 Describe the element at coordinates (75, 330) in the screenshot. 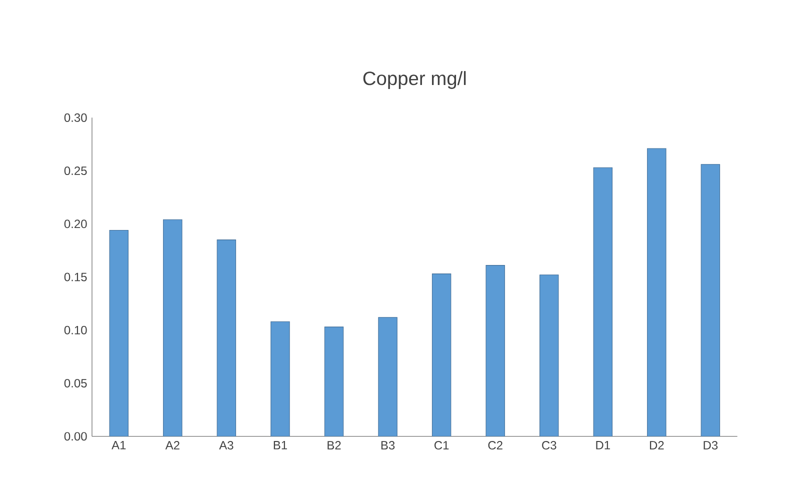

I see `y-tick-label: 0.10` at that location.